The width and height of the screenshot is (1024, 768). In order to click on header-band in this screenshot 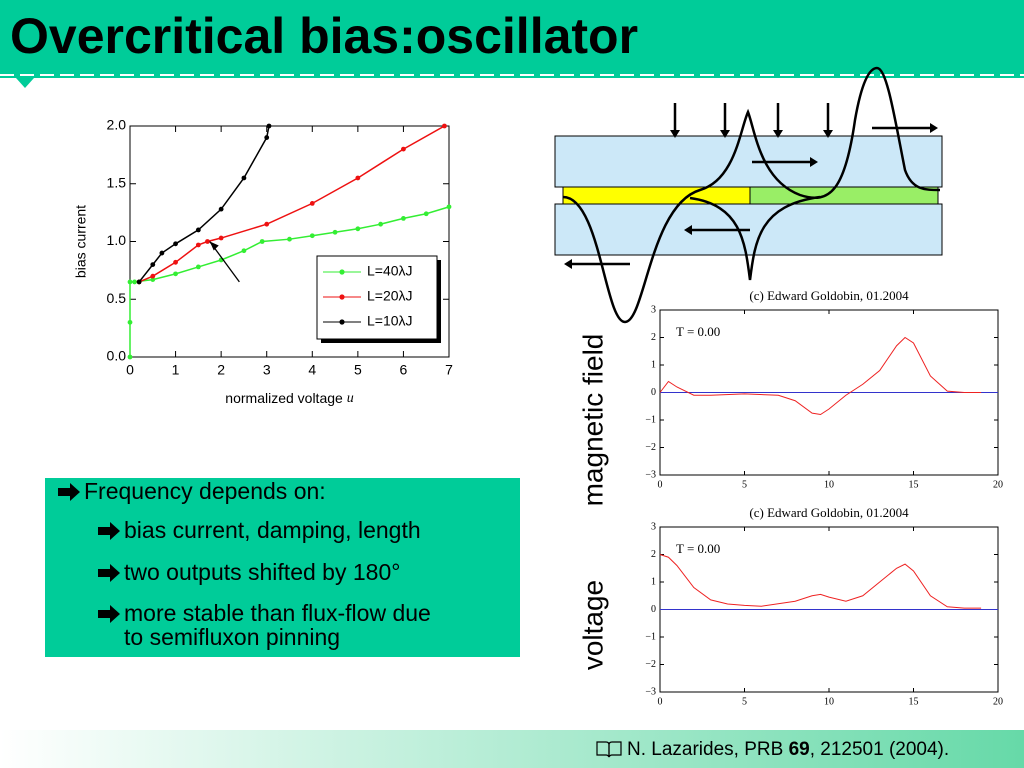, I will do `click(512, 39)`.